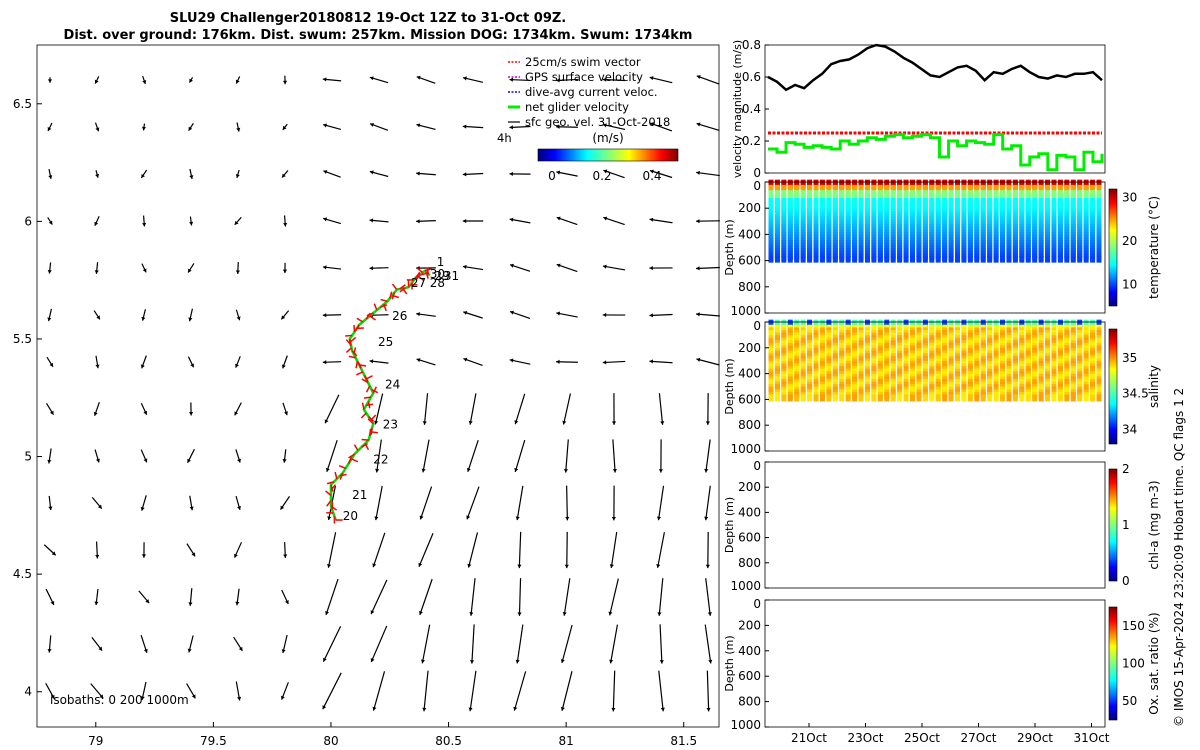 This screenshot has height=750, width=1200. Describe the element at coordinates (437, 274) in the screenshot. I see `day-label: 30` at that location.